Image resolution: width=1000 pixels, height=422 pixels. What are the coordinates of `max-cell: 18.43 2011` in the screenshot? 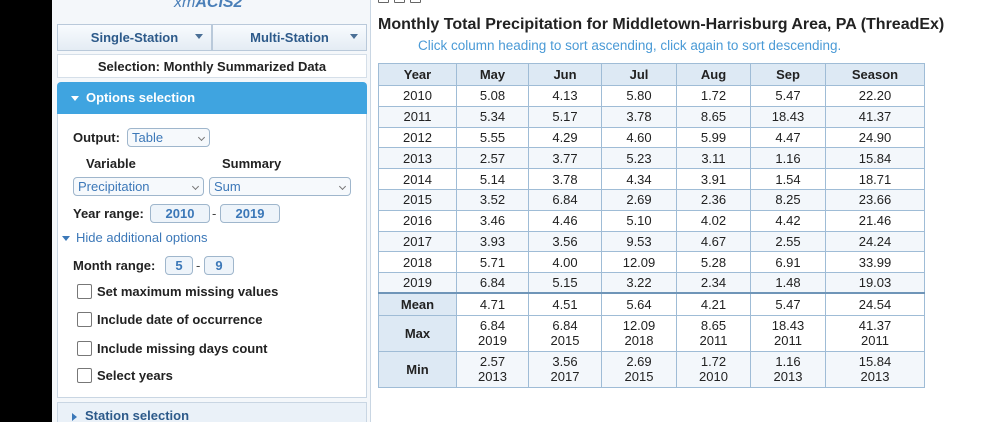 It's located at (788, 333).